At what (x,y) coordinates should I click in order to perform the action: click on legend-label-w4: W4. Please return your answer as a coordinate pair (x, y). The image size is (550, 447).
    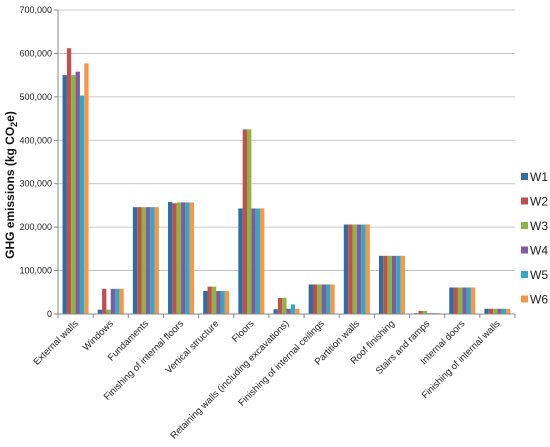
    Looking at the image, I should click on (539, 251).